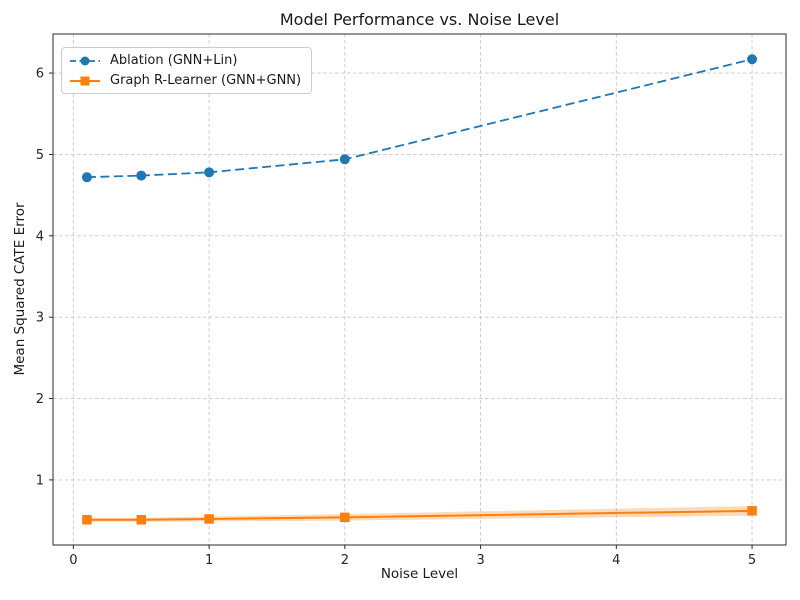 This screenshot has width=800, height=600. Describe the element at coordinates (752, 560) in the screenshot. I see `x-tick-label: 5` at that location.